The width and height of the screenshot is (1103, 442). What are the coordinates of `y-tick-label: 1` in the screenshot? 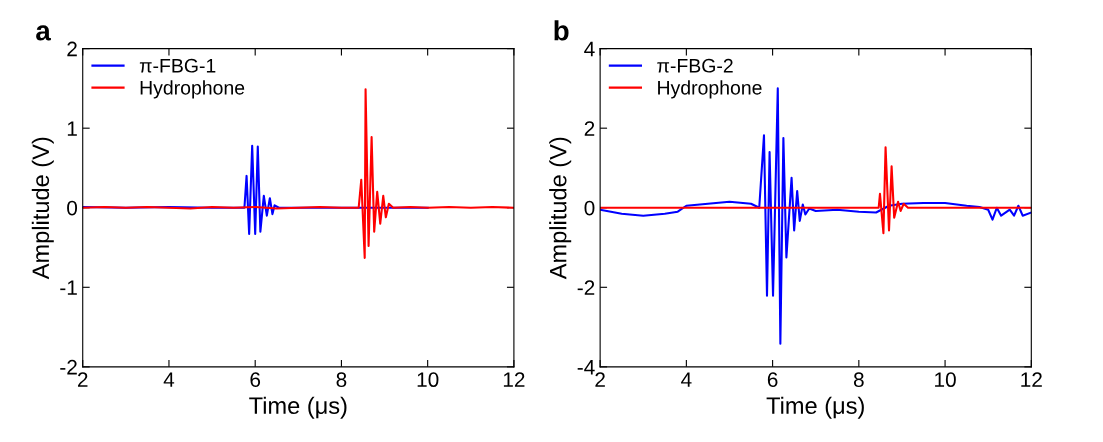 It's located at (72, 128).